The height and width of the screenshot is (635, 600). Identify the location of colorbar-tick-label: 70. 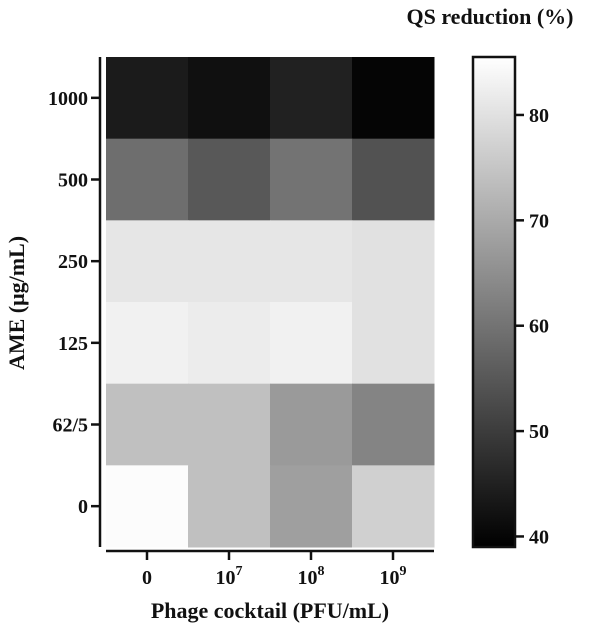
(539, 221).